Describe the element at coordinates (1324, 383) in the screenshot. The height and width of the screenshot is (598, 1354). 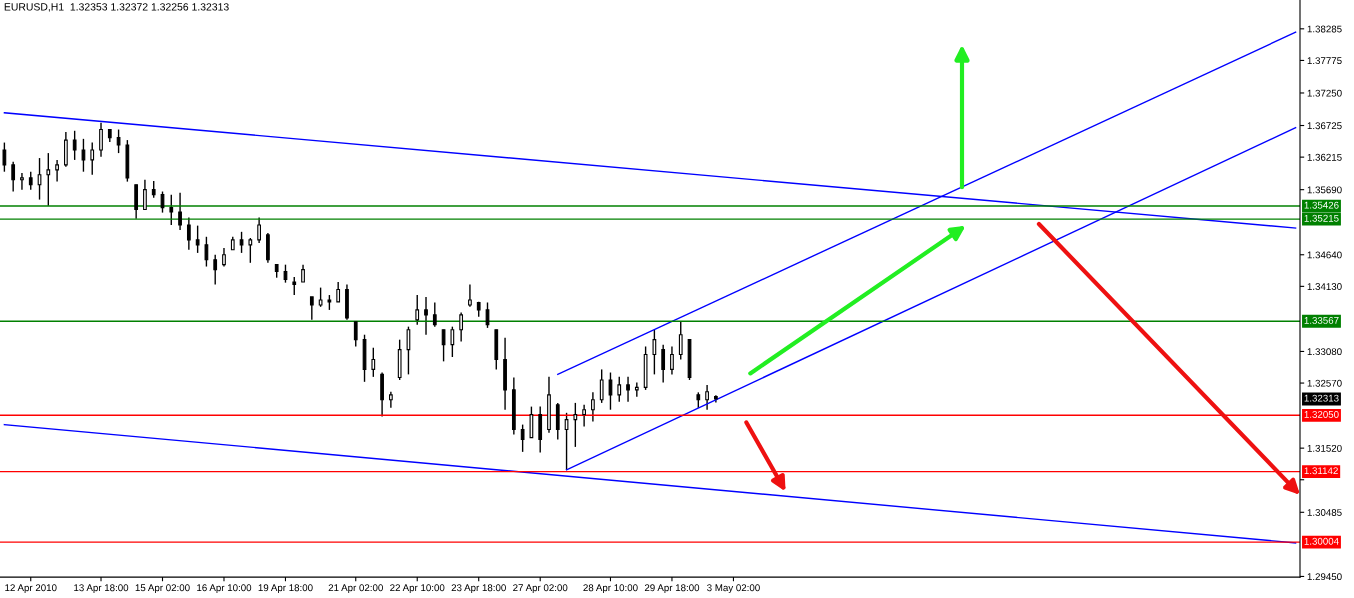
I see `y-tick-label: 1.32570` at that location.